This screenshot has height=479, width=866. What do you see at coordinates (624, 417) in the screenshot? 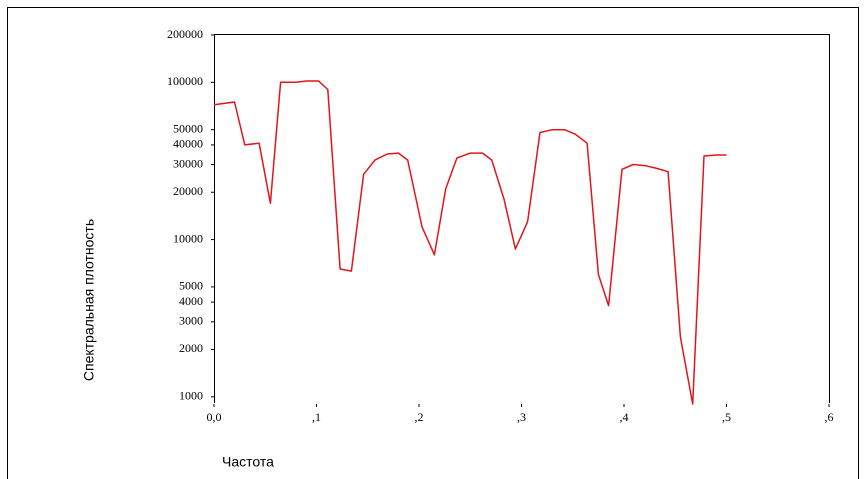
I see `x-tick-label: ,4` at bounding box center [624, 417].